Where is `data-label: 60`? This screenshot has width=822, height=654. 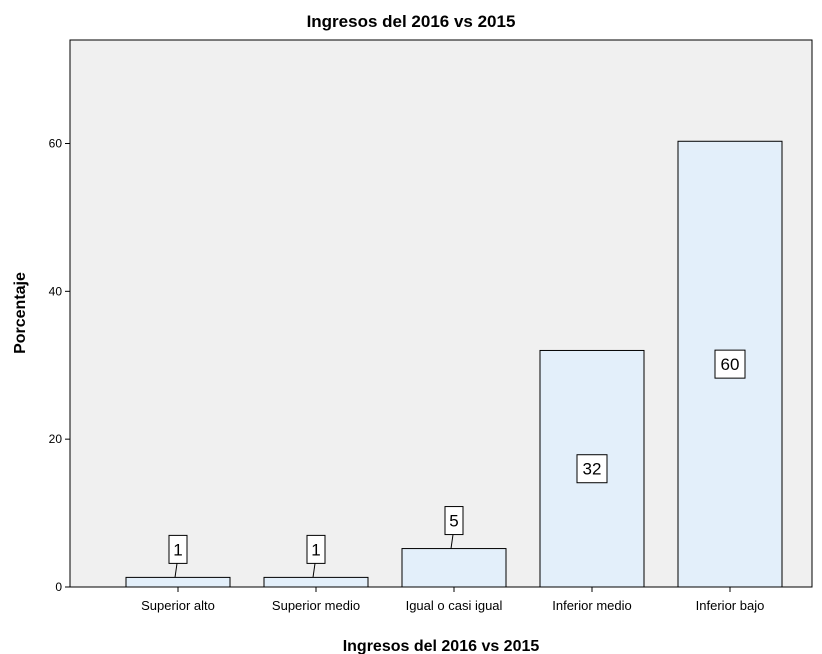 data-label: 60 is located at coordinates (730, 364).